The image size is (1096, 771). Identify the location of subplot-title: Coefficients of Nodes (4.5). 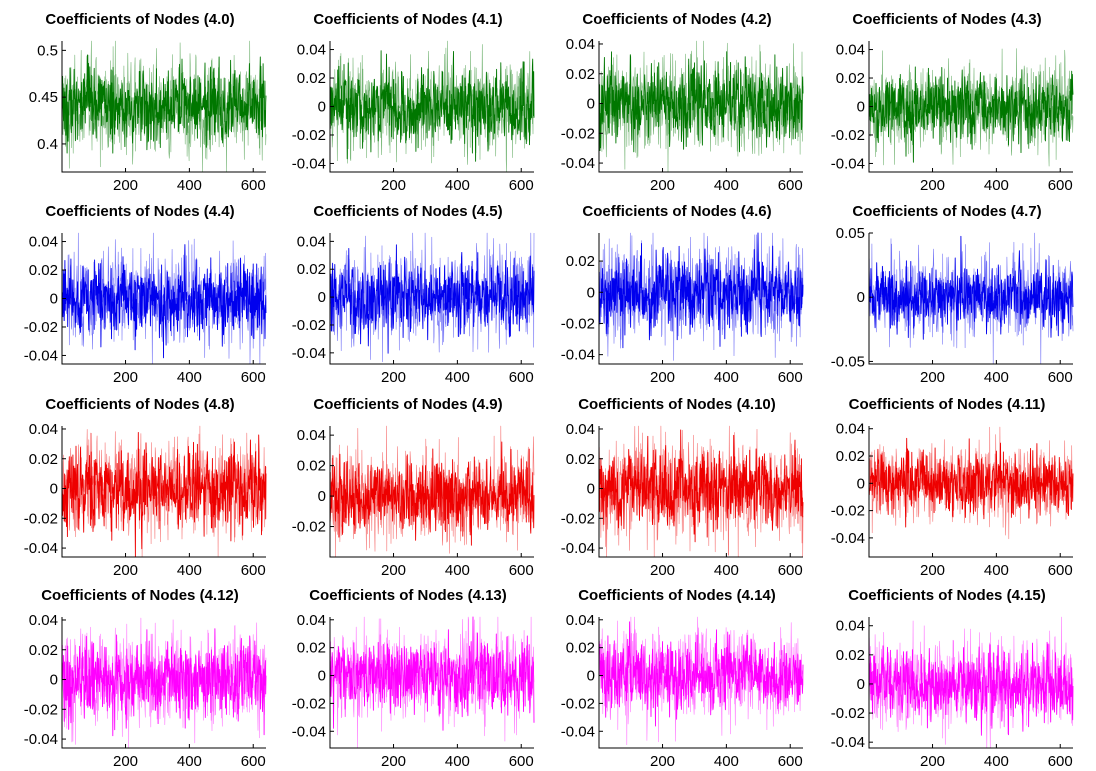
(407, 211).